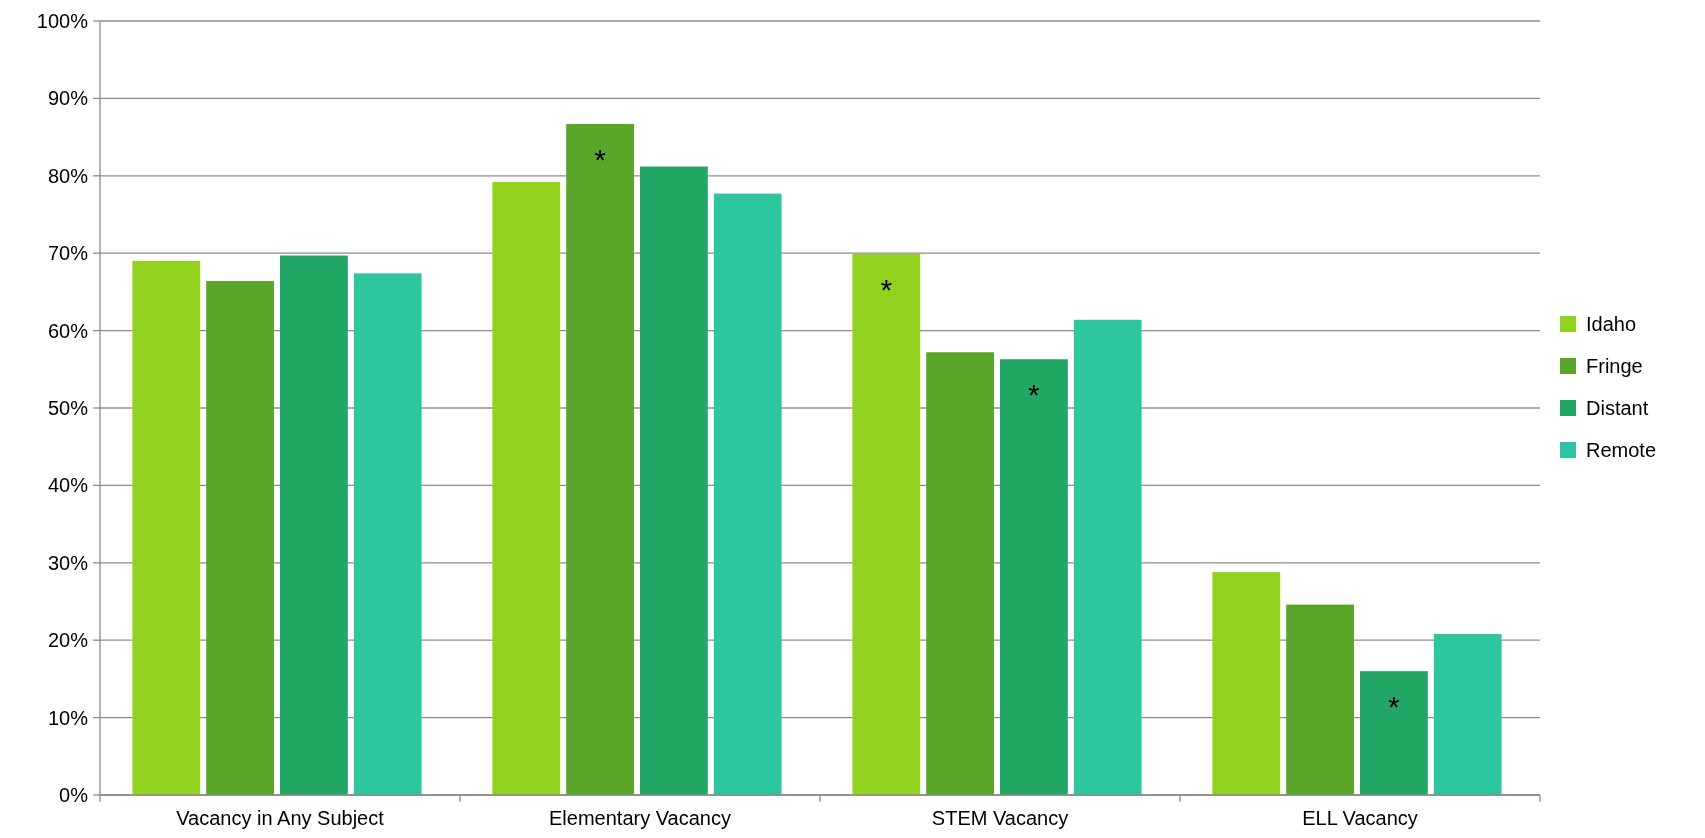  I want to click on legend-label: Fringe, so click(1614, 366).